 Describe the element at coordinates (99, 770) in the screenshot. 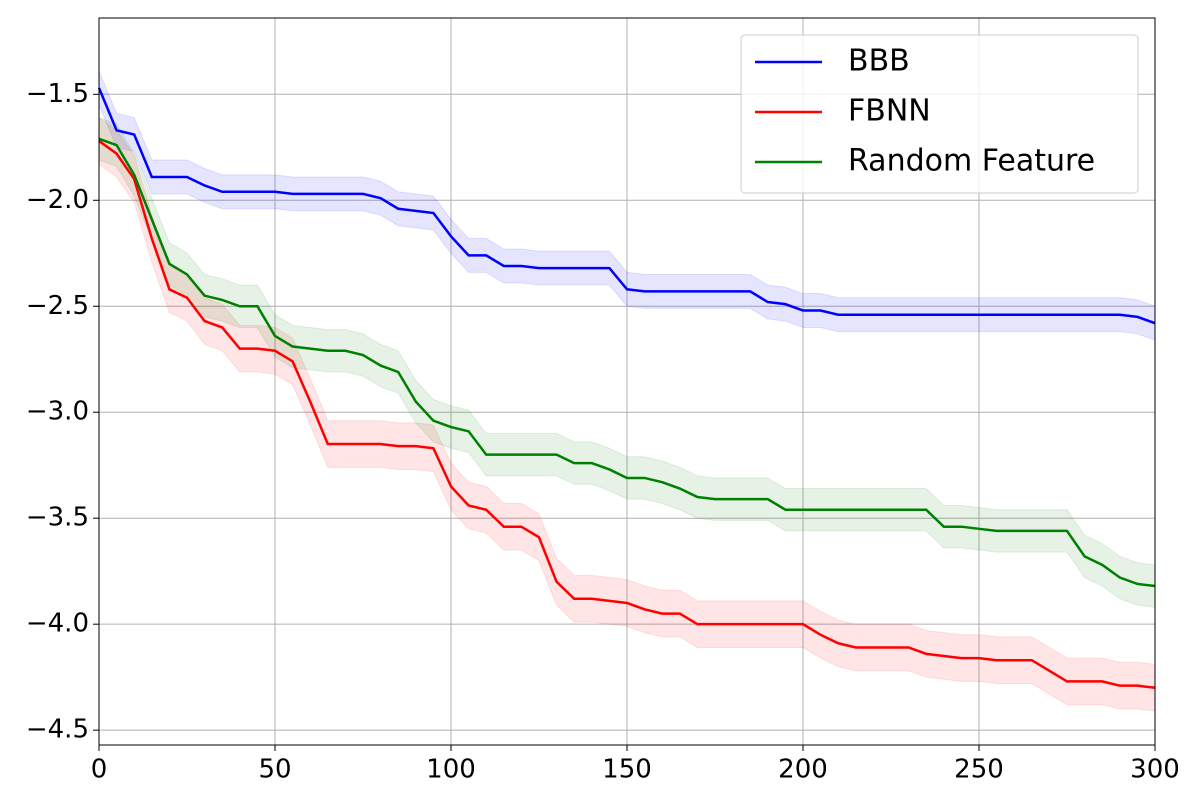

I see `x-tick-label: 0` at that location.